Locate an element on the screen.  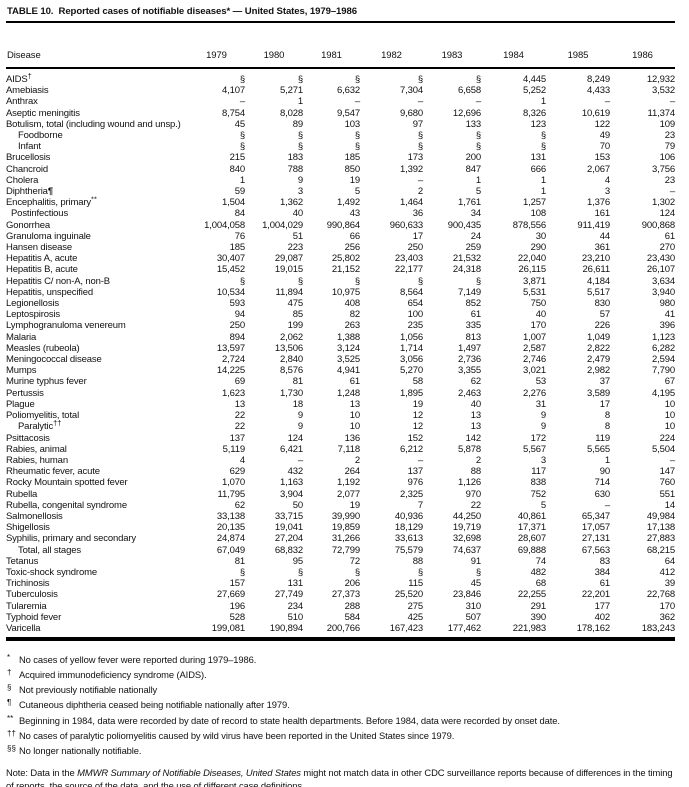
disease-cell: Toxic-shock syndrome is located at coordinates (51, 572).